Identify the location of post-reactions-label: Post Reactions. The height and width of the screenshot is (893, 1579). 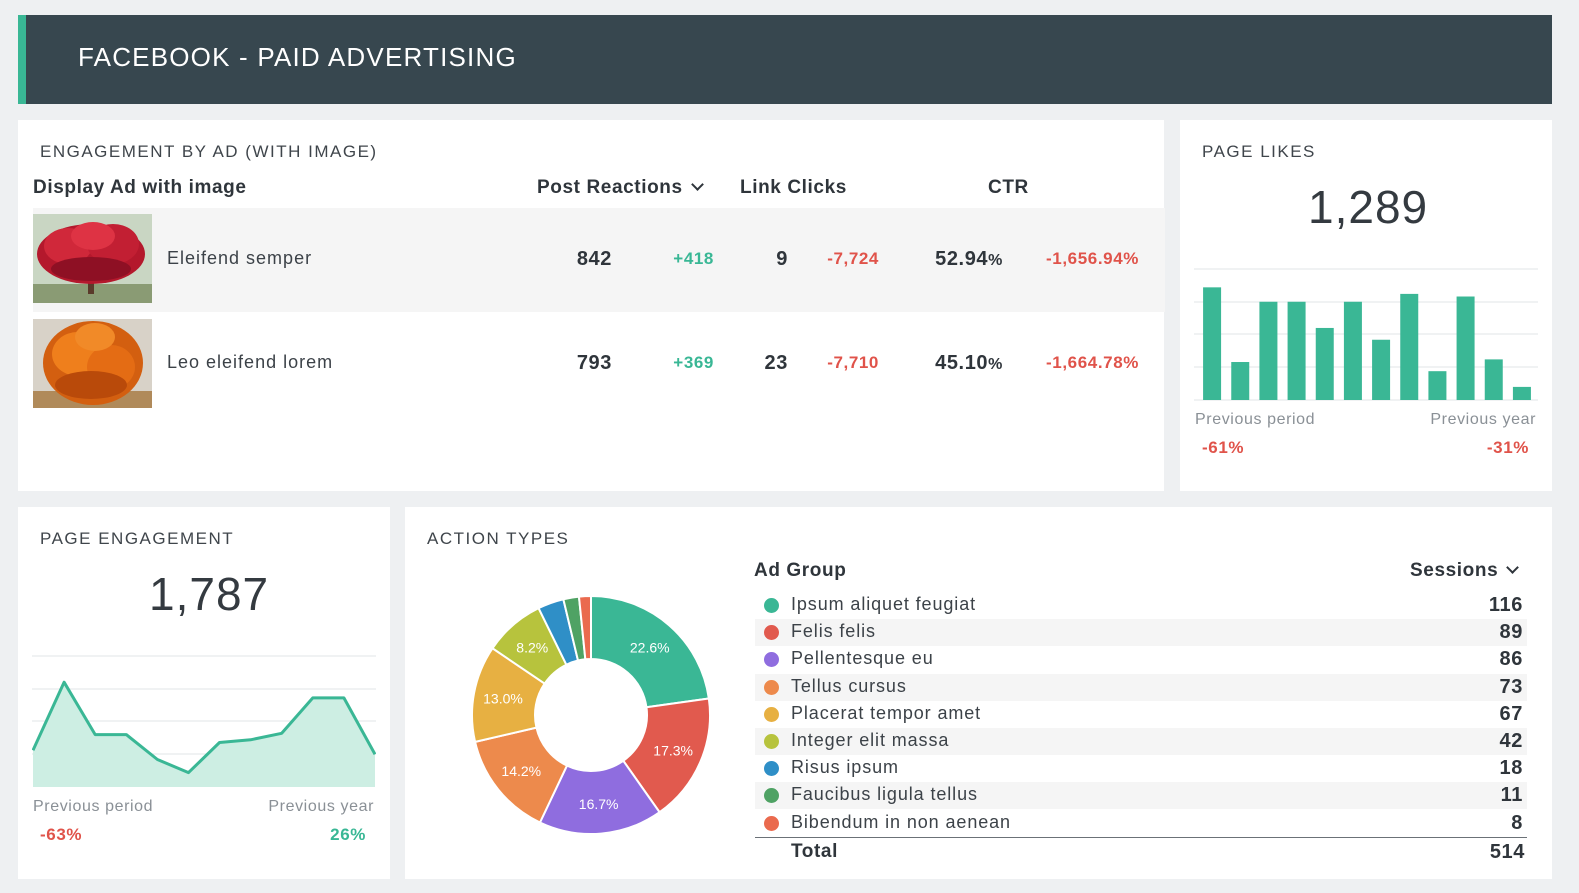
(610, 187).